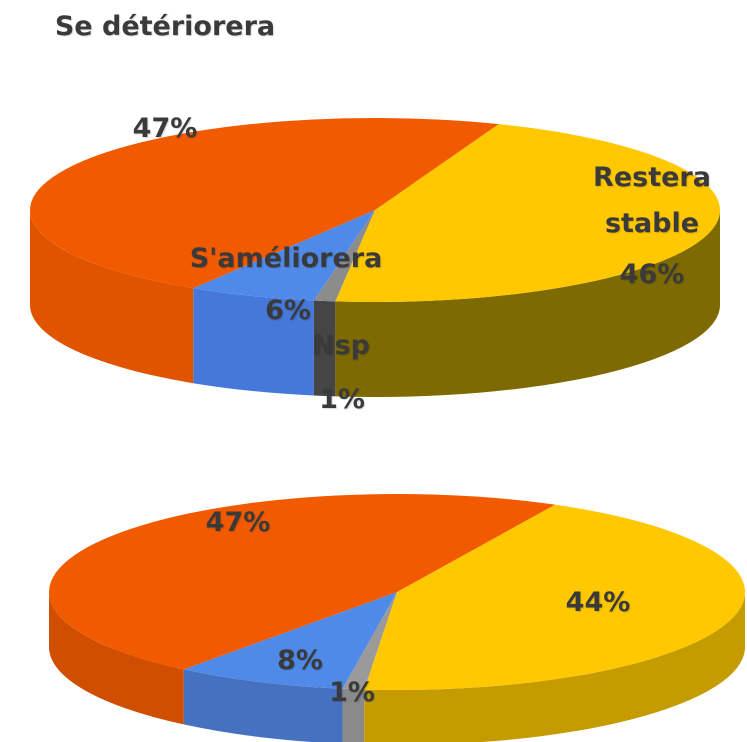  Describe the element at coordinates (300, 660) in the screenshot. I see `value-label: 8%` at that location.